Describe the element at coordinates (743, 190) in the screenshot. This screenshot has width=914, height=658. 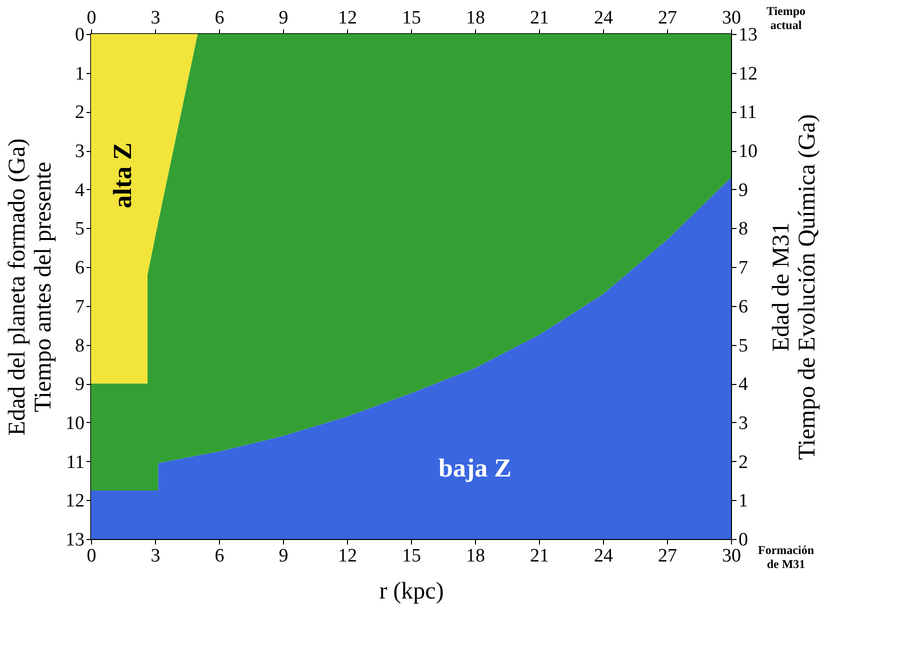
I see `y2-tick-label: 9` at that location.